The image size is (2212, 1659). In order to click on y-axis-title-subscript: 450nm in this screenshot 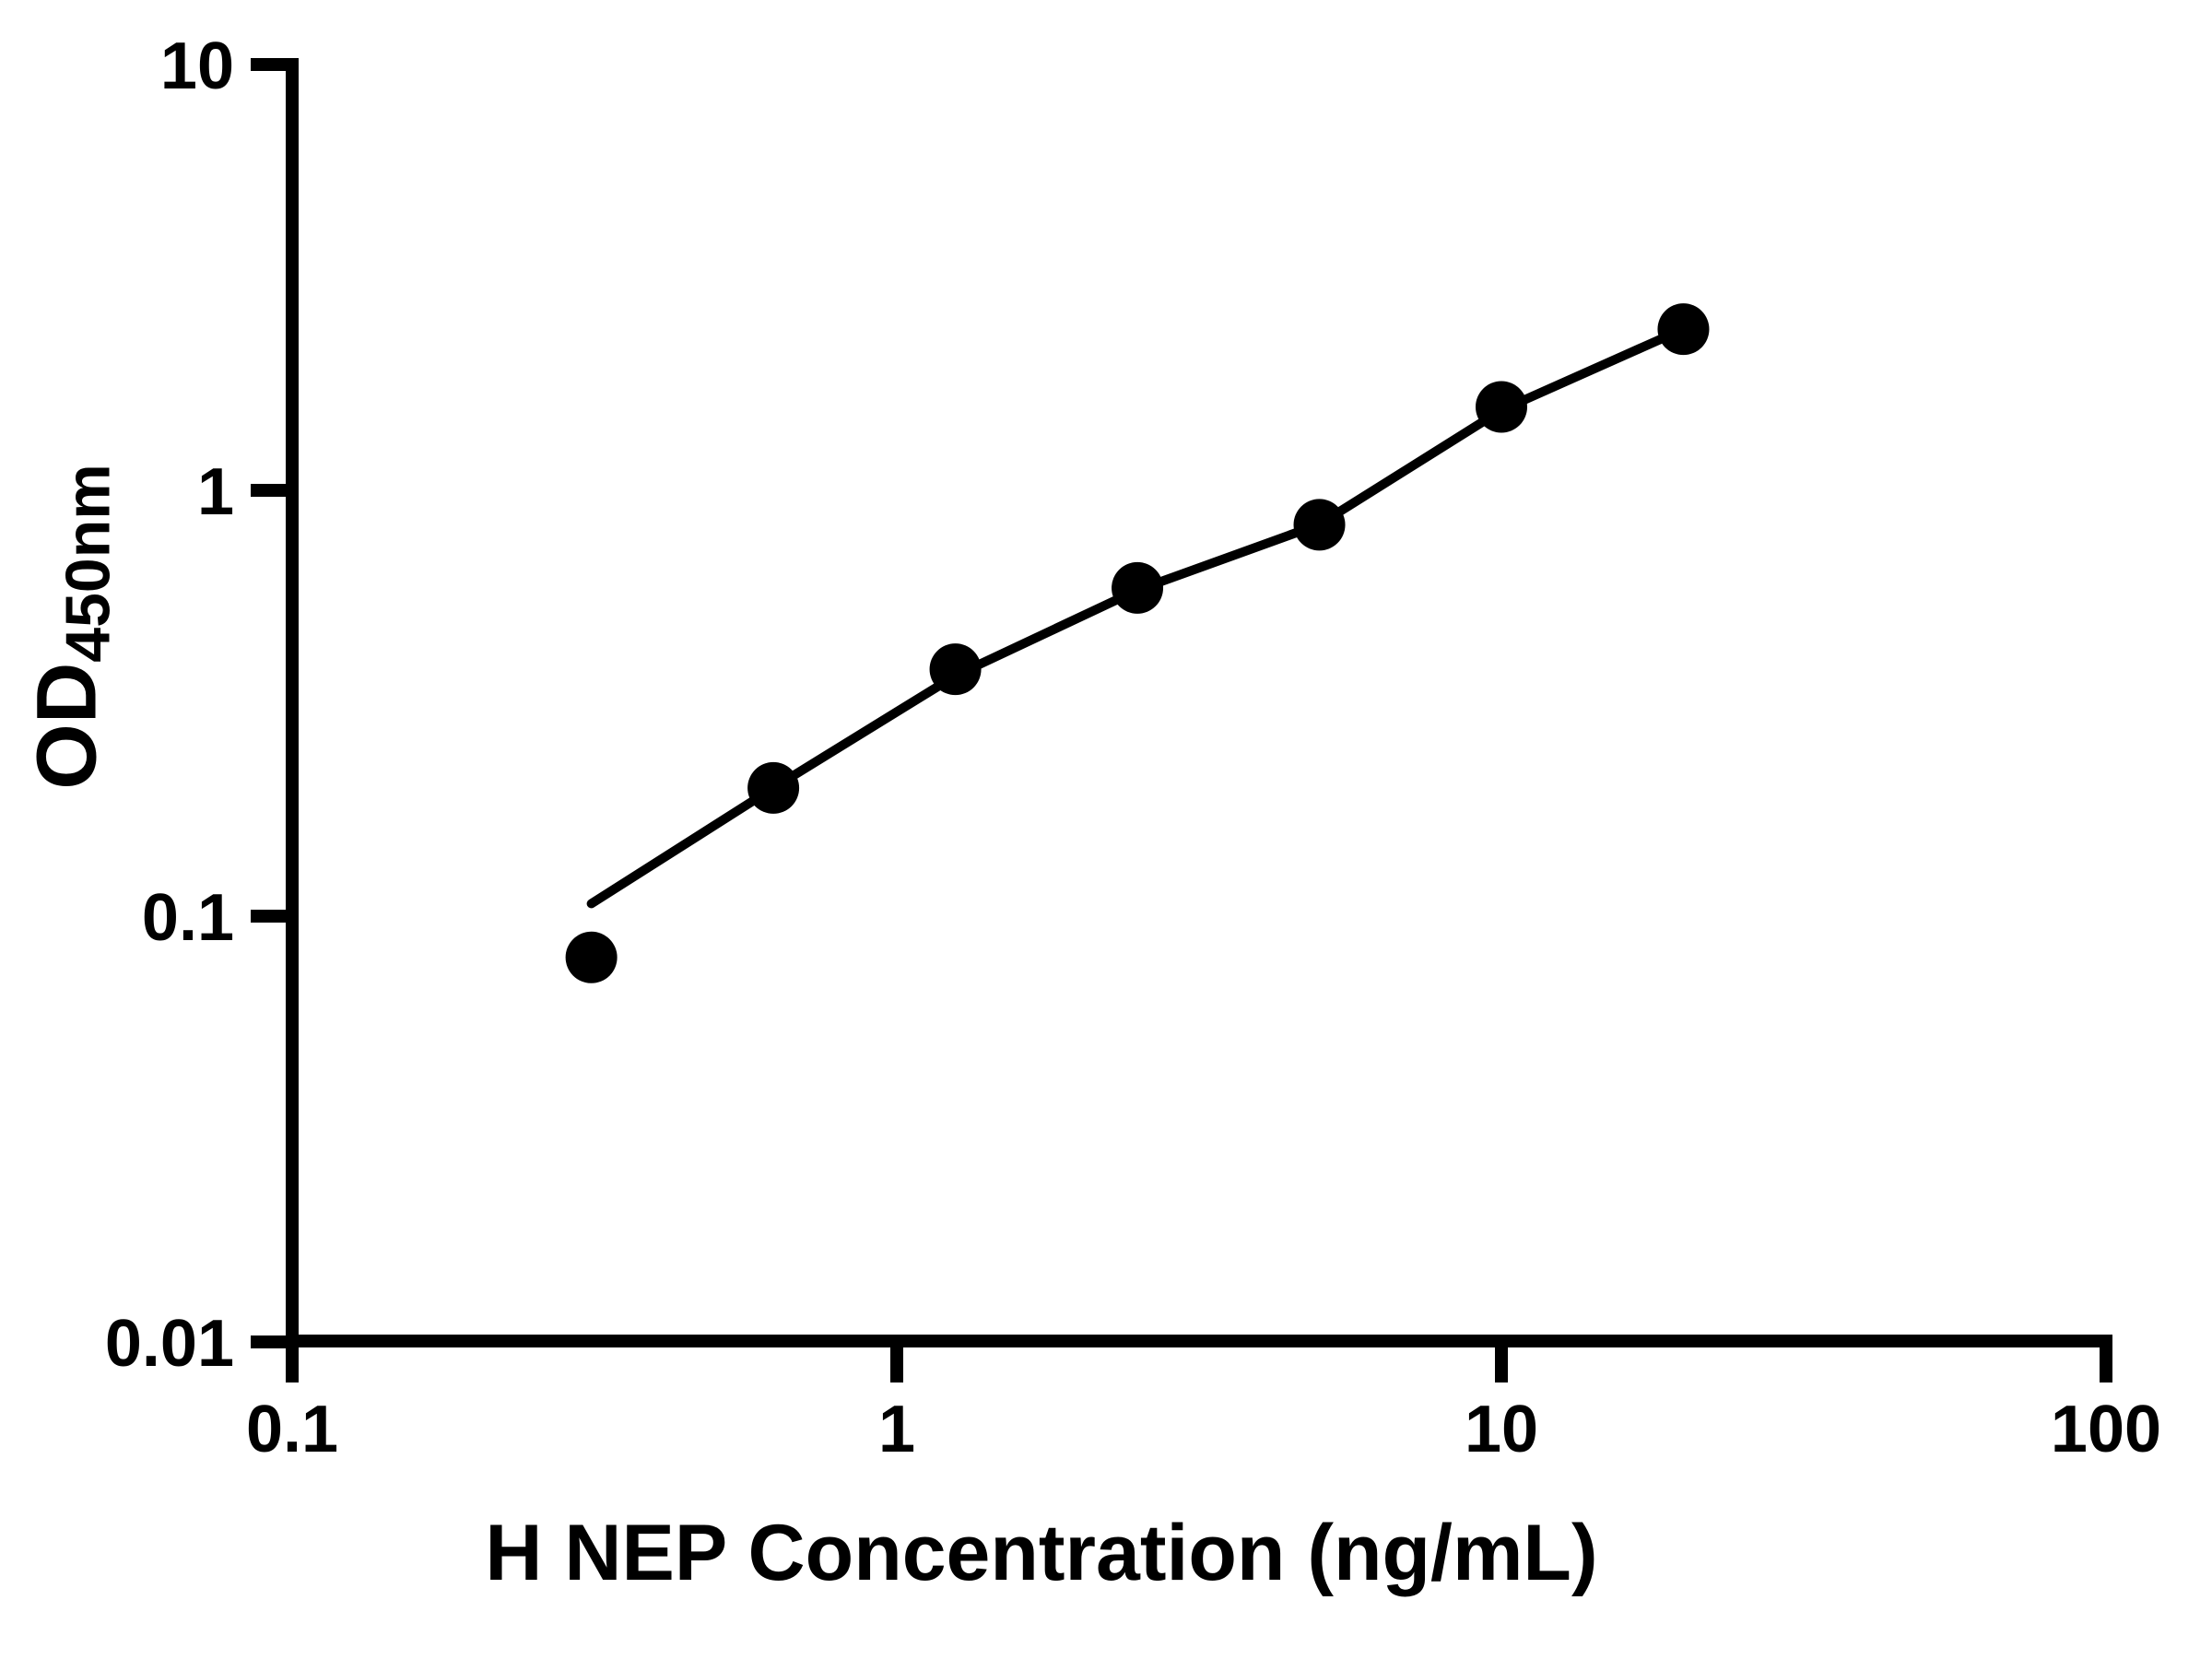, I will do `click(88, 563)`.